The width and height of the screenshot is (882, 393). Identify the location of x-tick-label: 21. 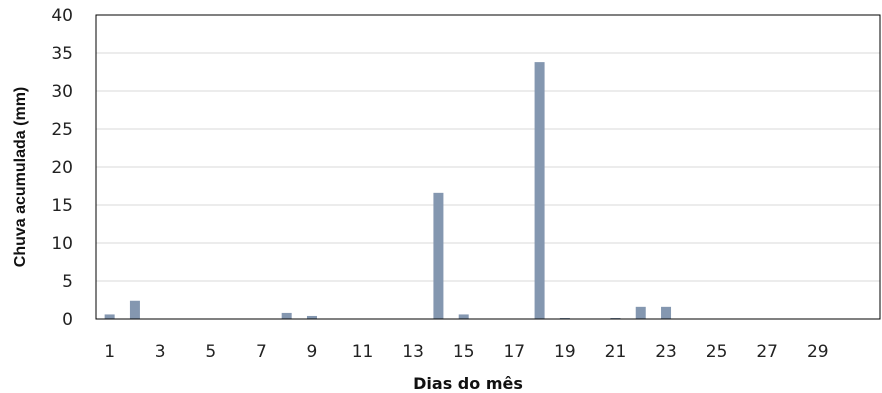
(616, 352).